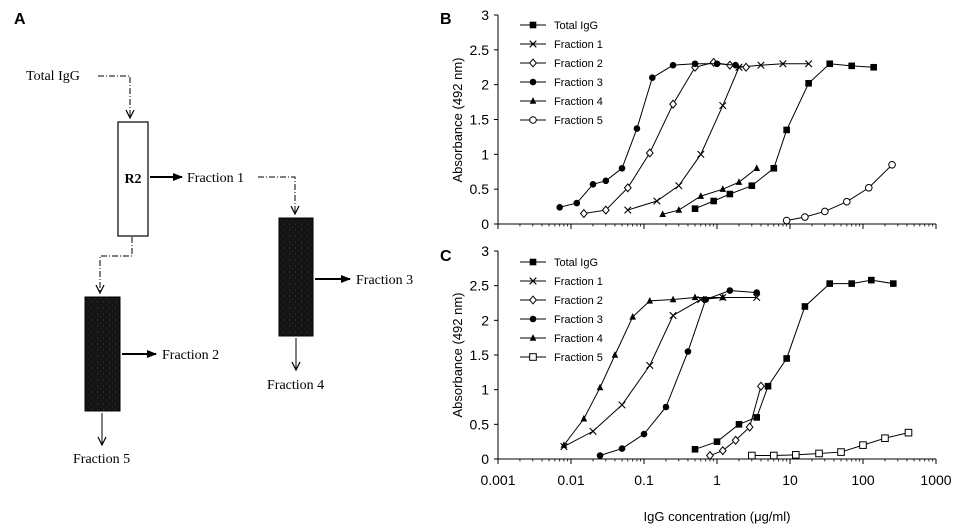  I want to click on y-tick-label: 0, so click(485, 224).